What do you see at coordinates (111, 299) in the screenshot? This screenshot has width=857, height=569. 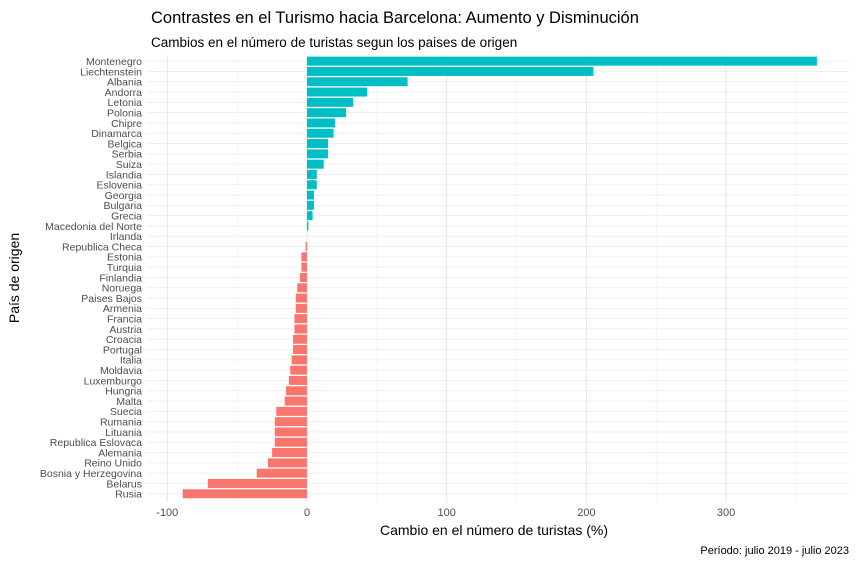 I see `y-tick-label: Paises Bajos` at bounding box center [111, 299].